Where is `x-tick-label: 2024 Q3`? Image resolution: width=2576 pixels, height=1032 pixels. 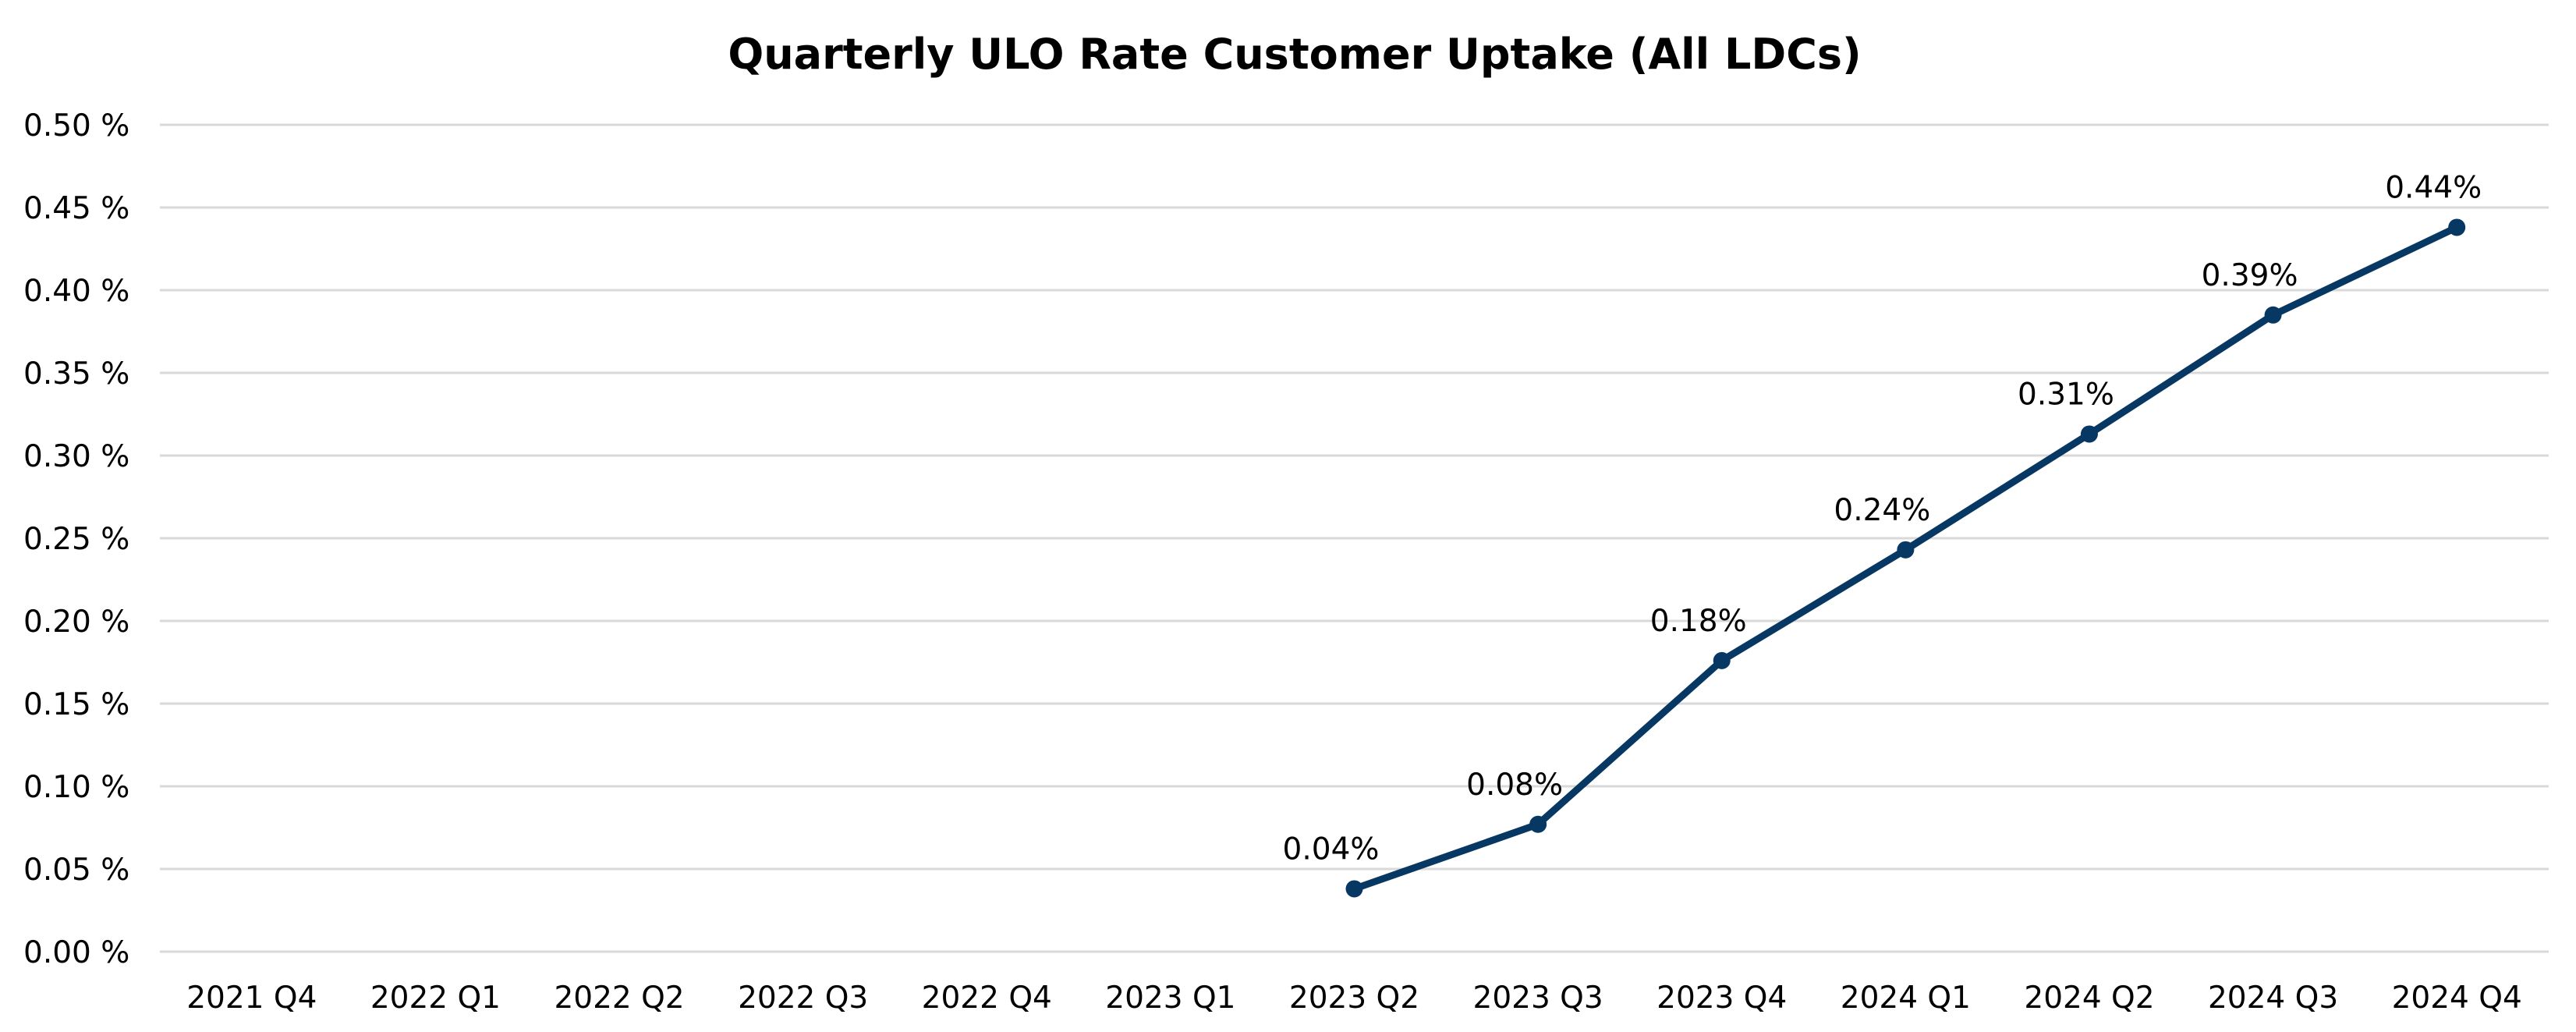
x-tick-label: 2024 Q3 is located at coordinates (2273, 998).